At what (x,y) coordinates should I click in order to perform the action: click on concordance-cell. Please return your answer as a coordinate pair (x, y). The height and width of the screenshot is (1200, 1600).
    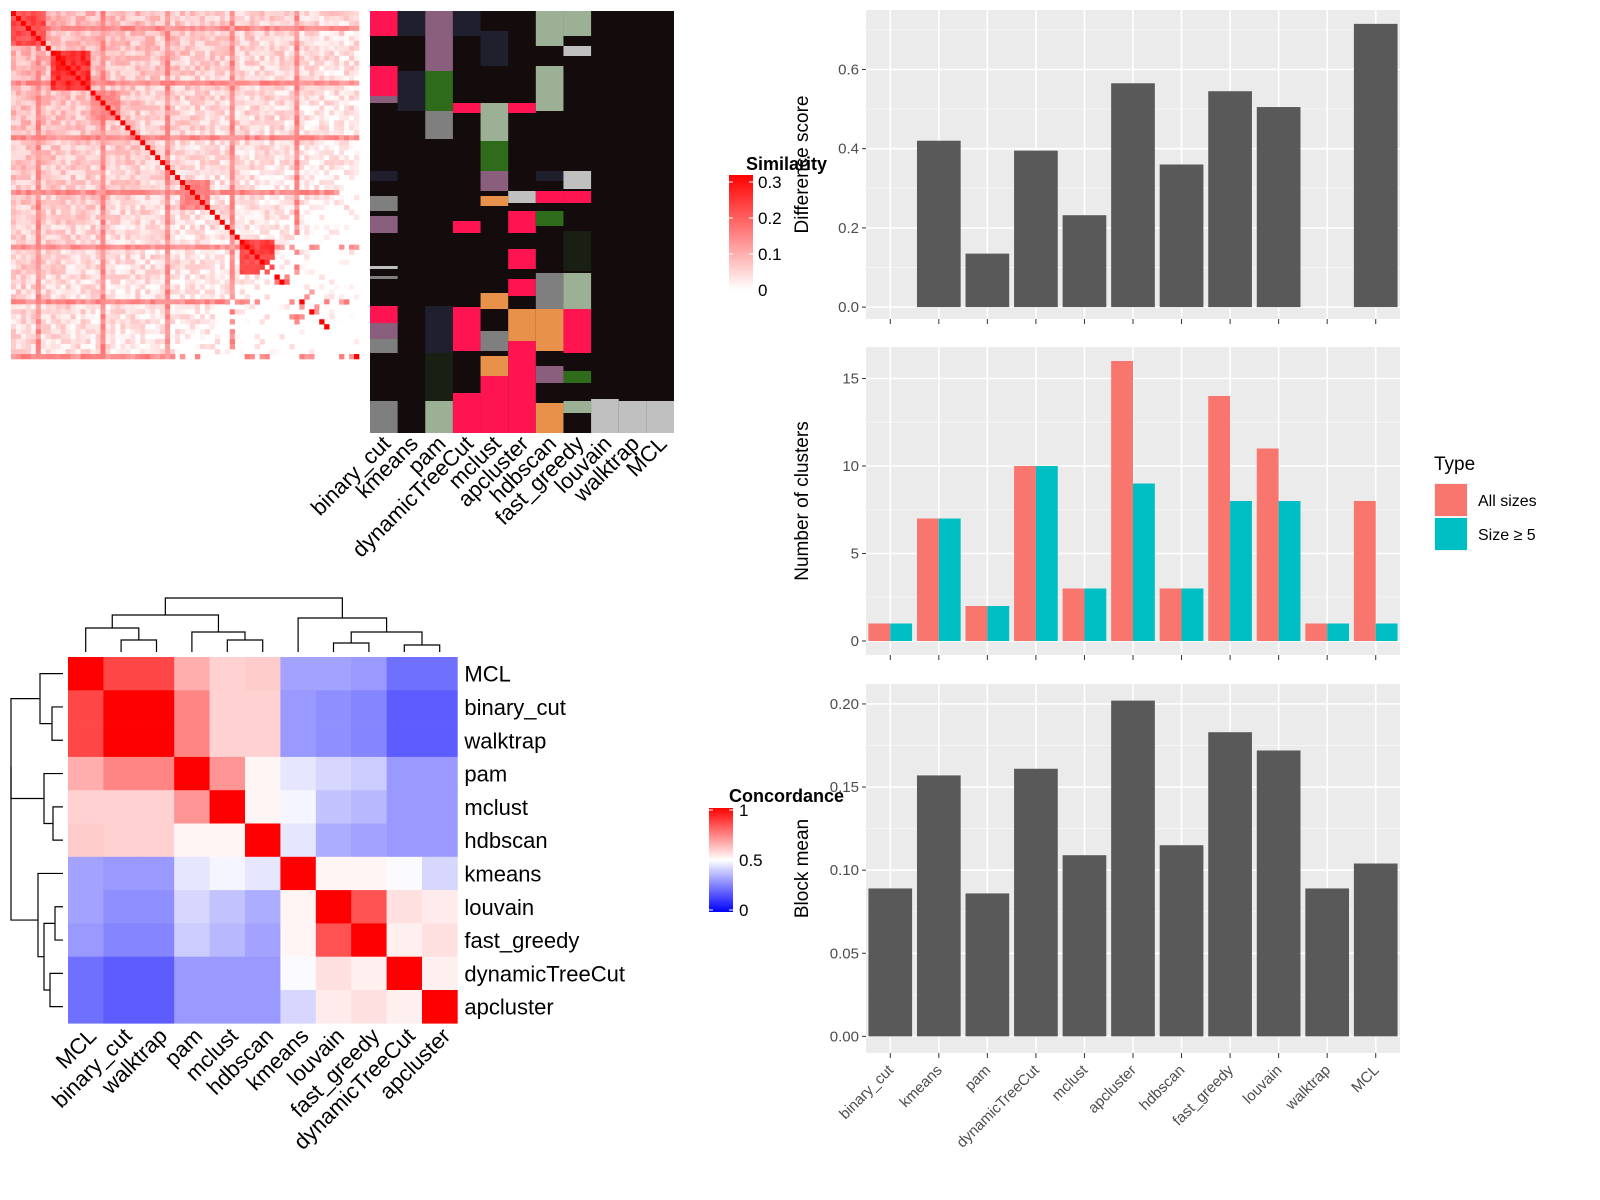
    Looking at the image, I should click on (86, 707).